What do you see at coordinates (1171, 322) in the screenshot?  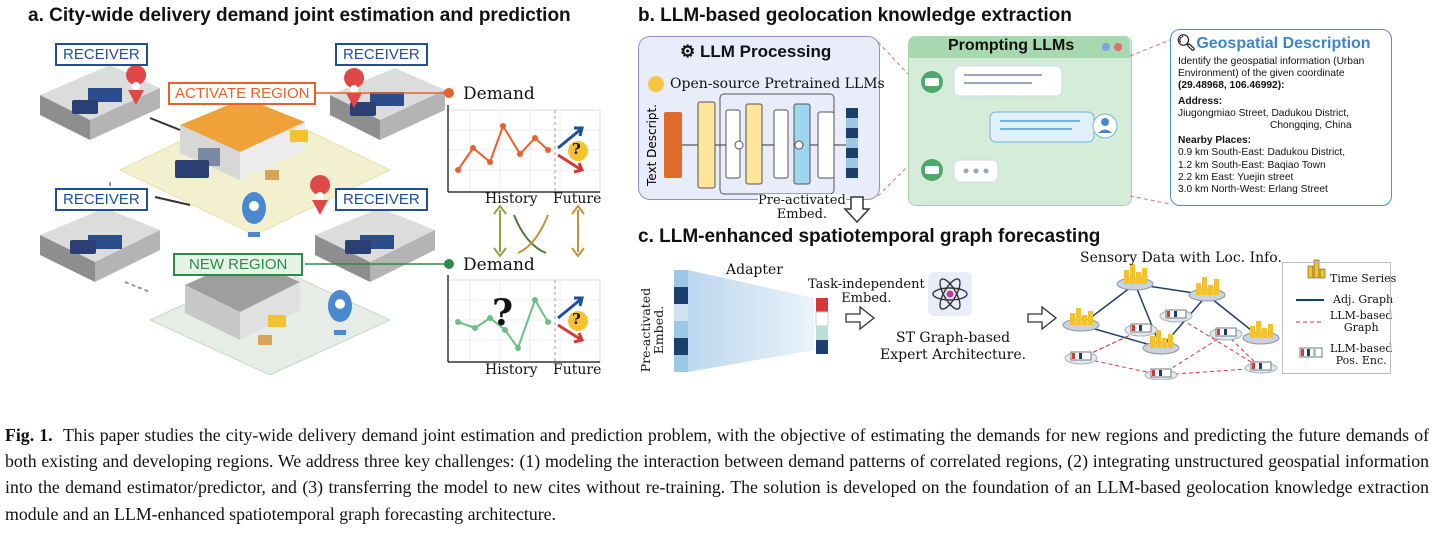 I see `spatiotemporal-graph` at bounding box center [1171, 322].